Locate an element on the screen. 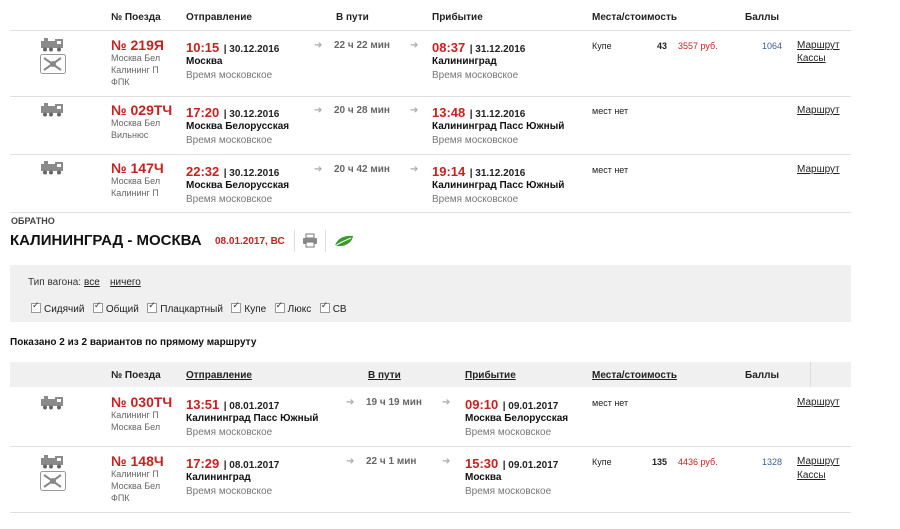 Image resolution: width=900 pixels, height=529 pixels. train-number: № 147Ч is located at coordinates (137, 168).